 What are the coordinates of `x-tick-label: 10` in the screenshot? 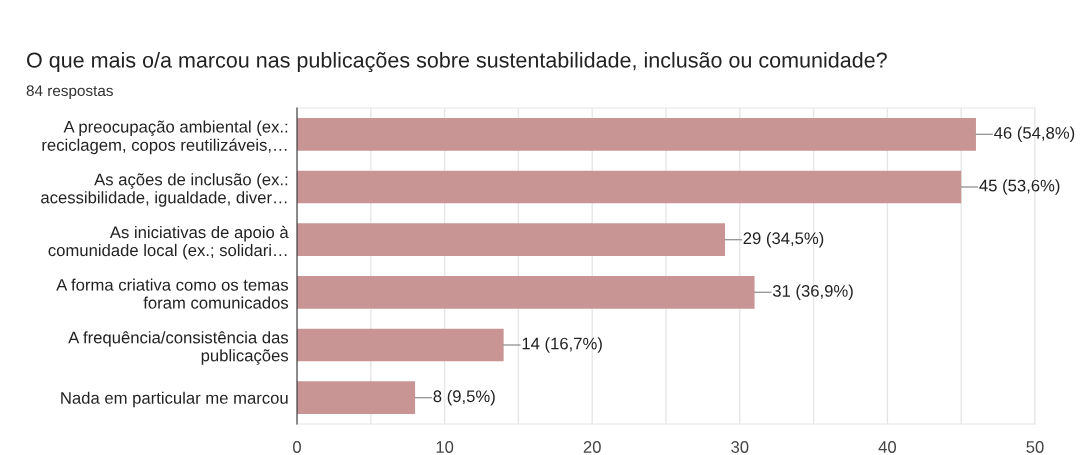 It's located at (445, 447).